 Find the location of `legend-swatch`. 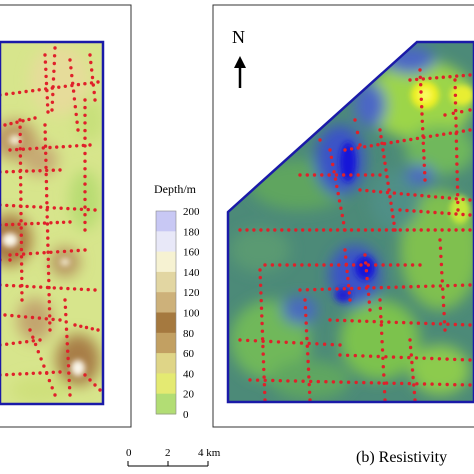

legend-swatch is located at coordinates (166, 384).